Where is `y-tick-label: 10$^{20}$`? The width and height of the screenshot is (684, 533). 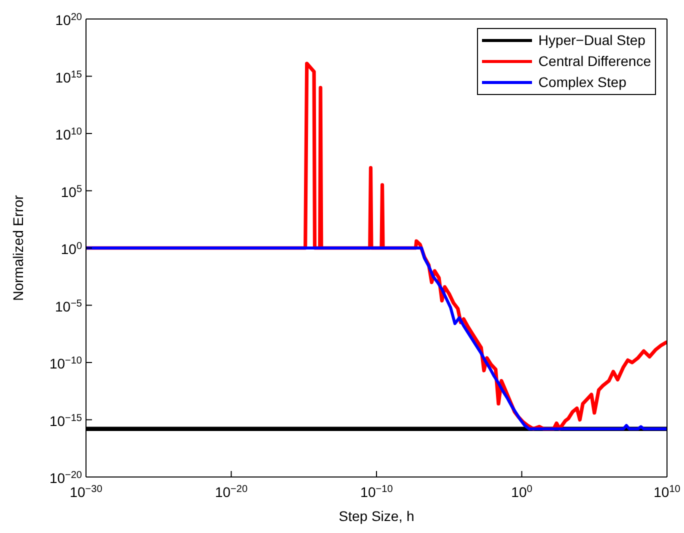 y-tick-label: 10$^{20}$ is located at coordinates (68, 20).